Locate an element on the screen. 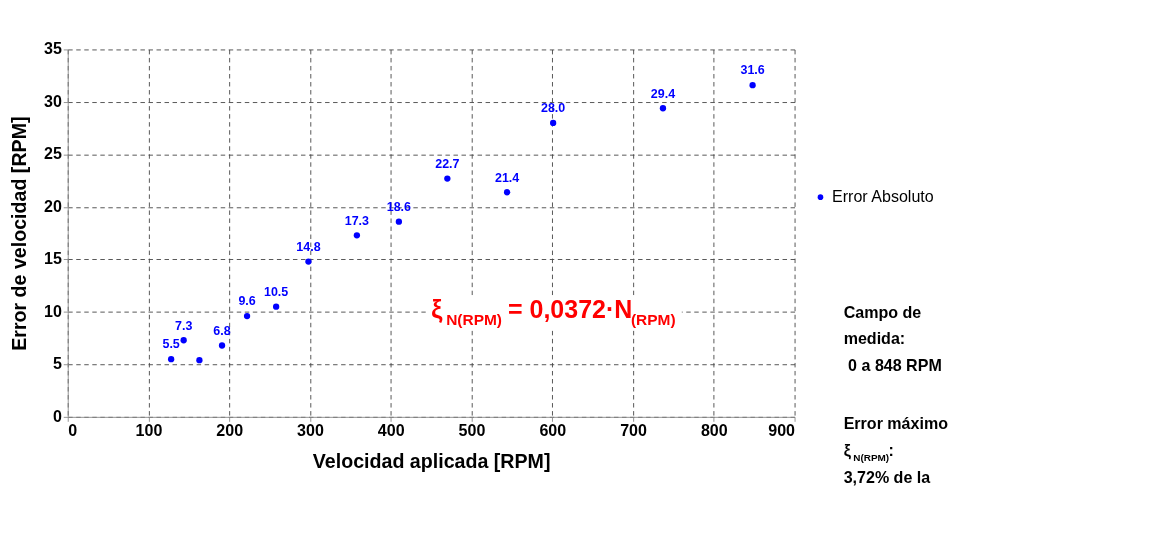  x-tick-label: 200 is located at coordinates (230, 430).